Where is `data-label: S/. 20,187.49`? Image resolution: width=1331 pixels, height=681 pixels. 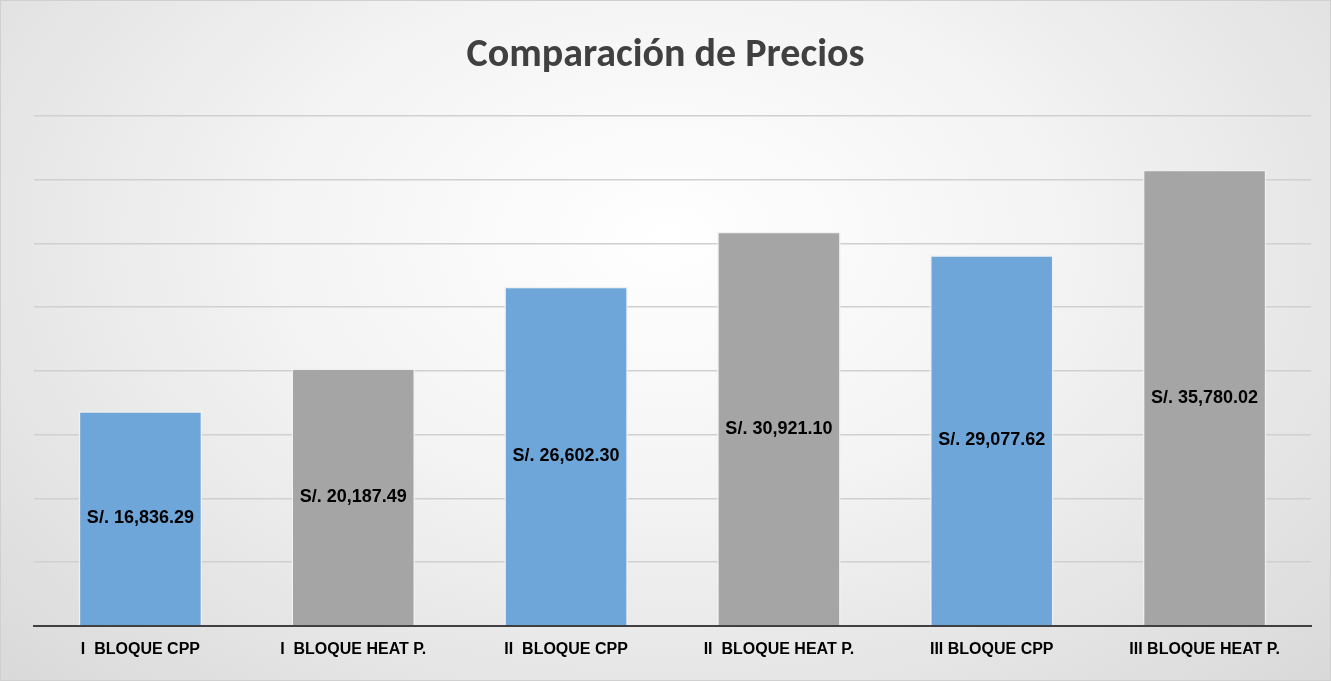 data-label: S/. 20,187.49 is located at coordinates (353, 496).